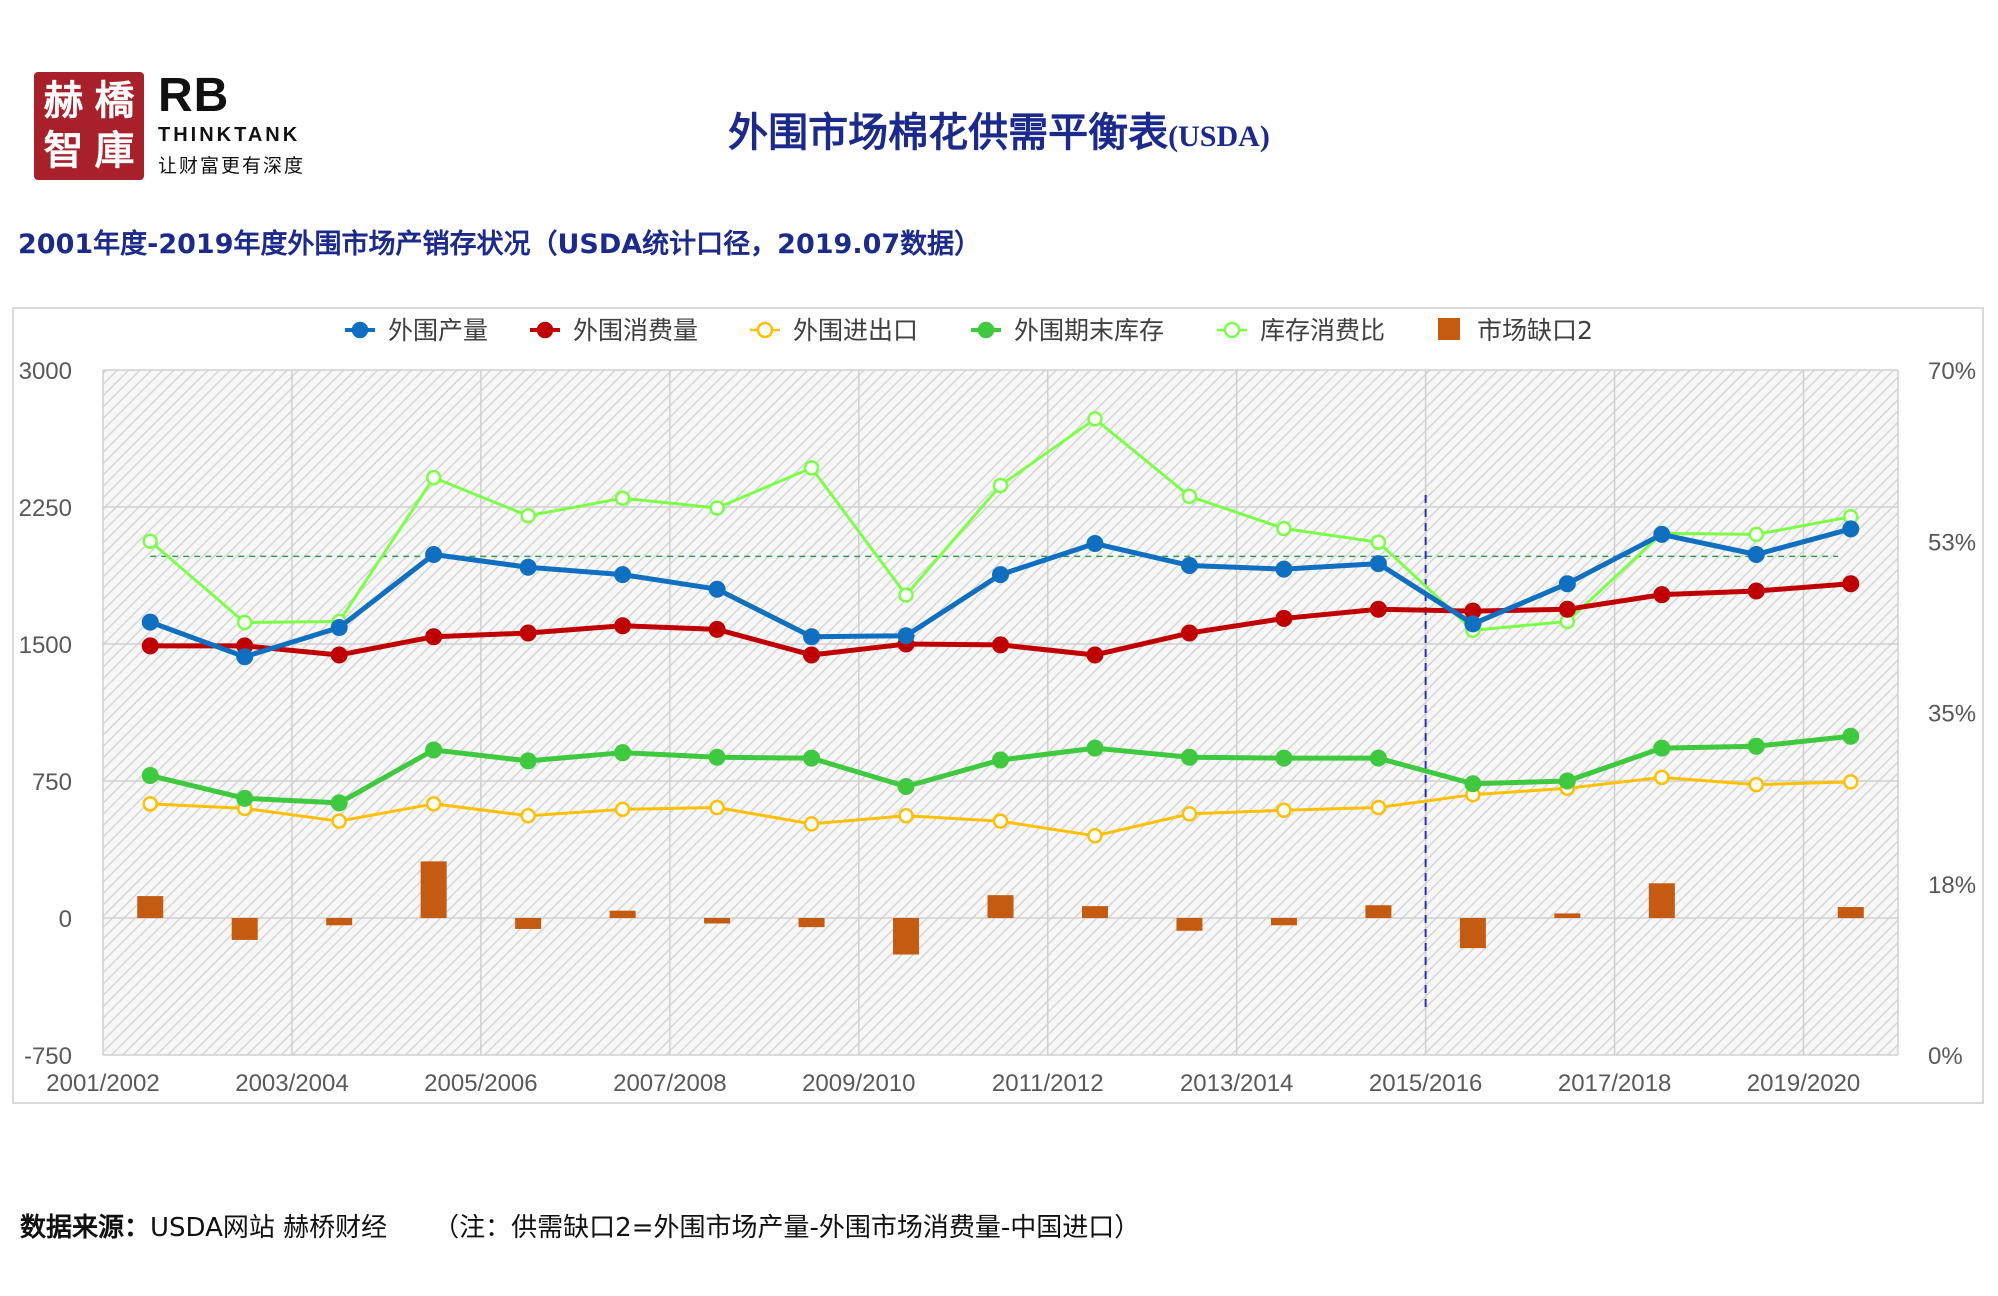 The width and height of the screenshot is (1998, 1296). What do you see at coordinates (229, 135) in the screenshot?
I see `brand-tagline: THINKTANK` at bounding box center [229, 135].